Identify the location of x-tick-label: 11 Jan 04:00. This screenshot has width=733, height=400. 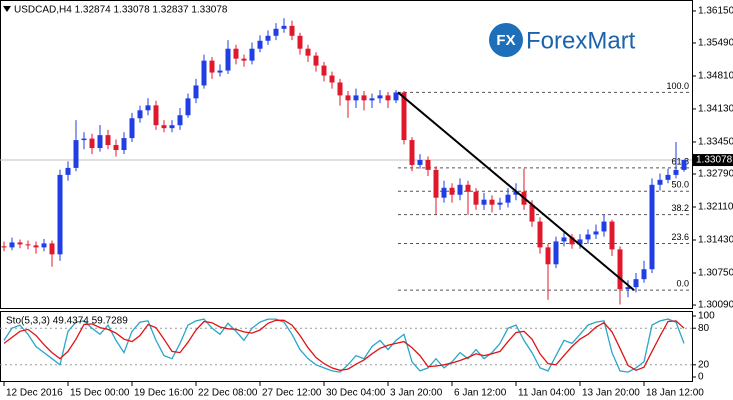
(547, 393).